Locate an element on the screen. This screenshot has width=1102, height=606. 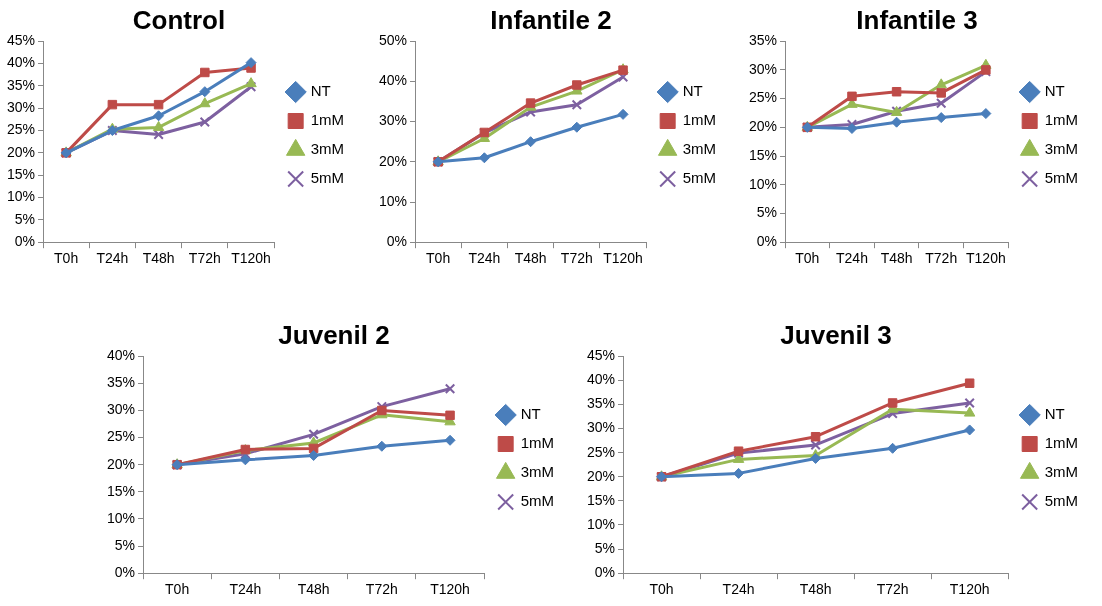
chart-title: Juvenil 2 is located at coordinates (334, 334).